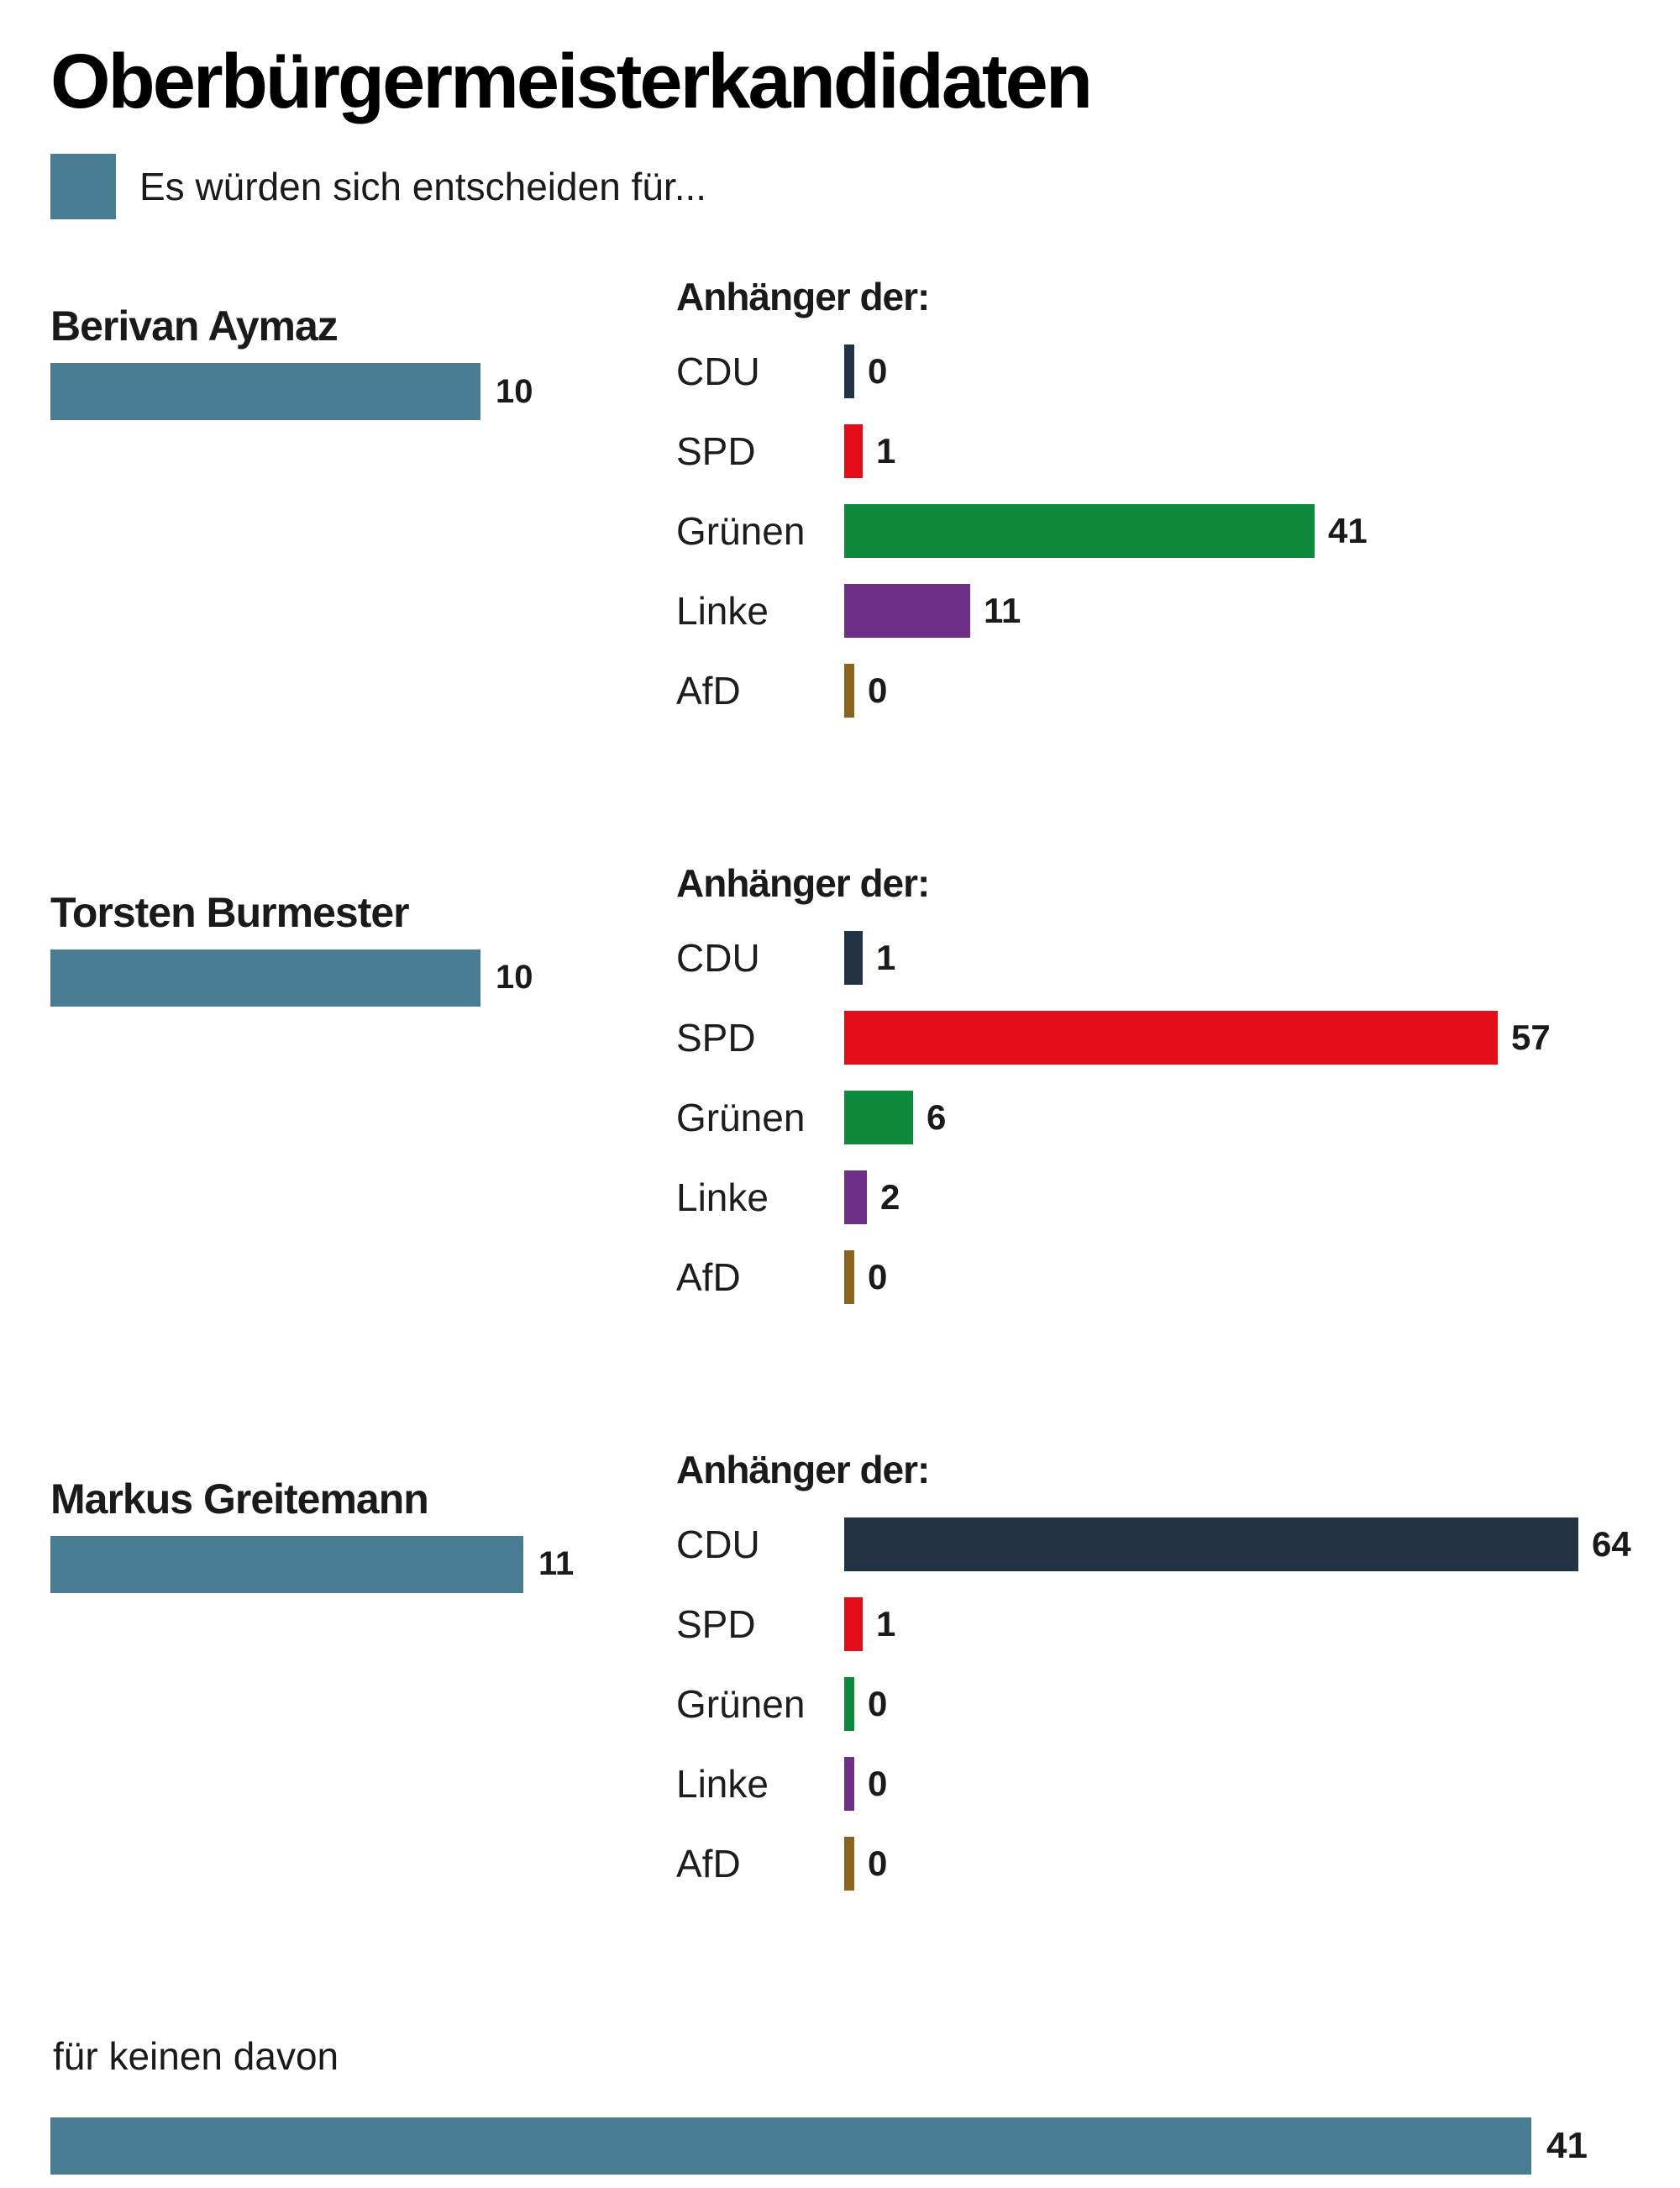  I want to click on party-value: 57, so click(1531, 1037).